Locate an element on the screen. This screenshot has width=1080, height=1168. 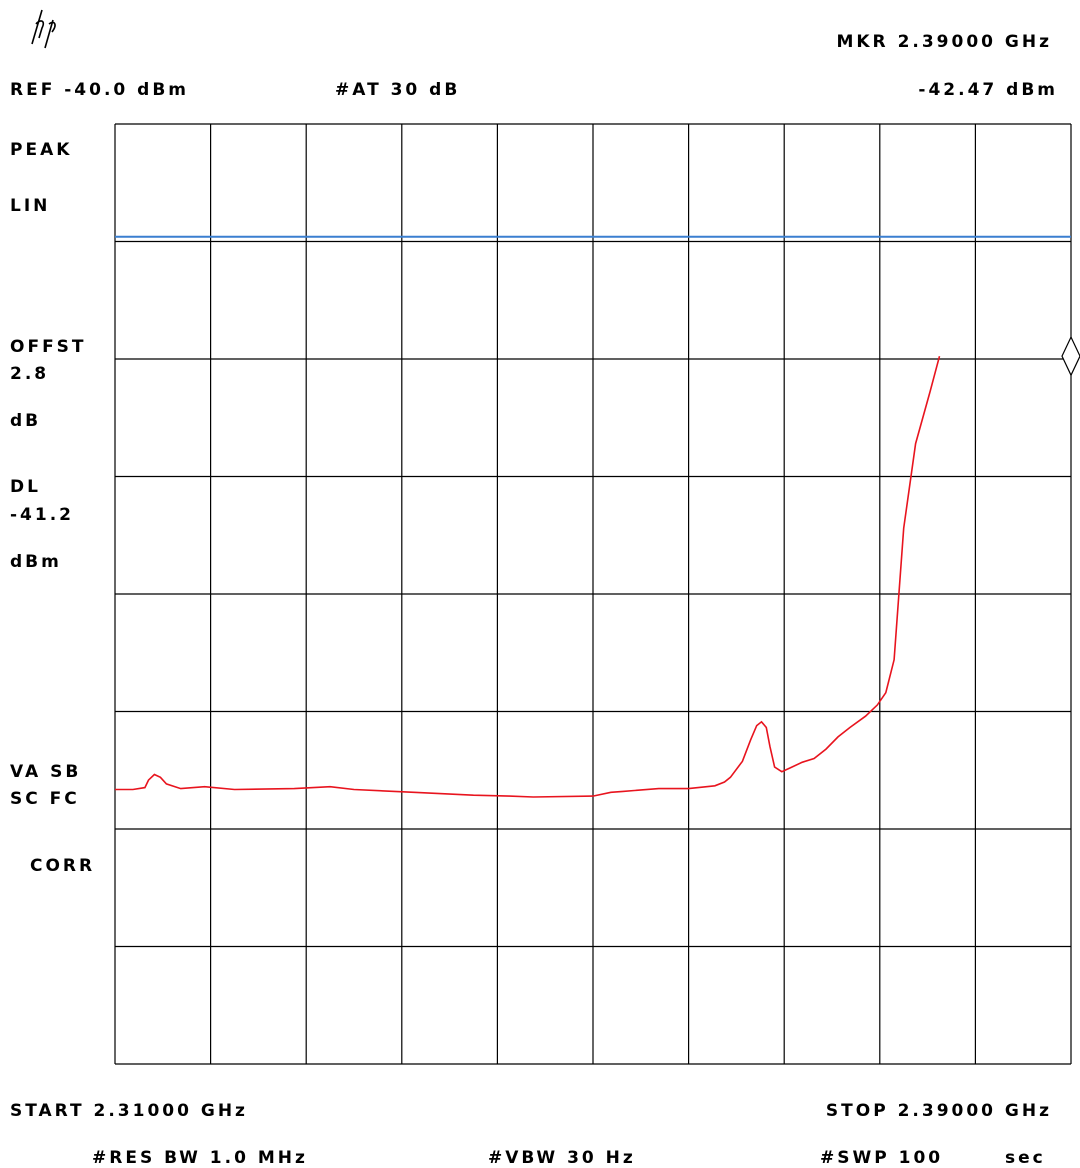
offset-unit: dB is located at coordinates (26, 421).